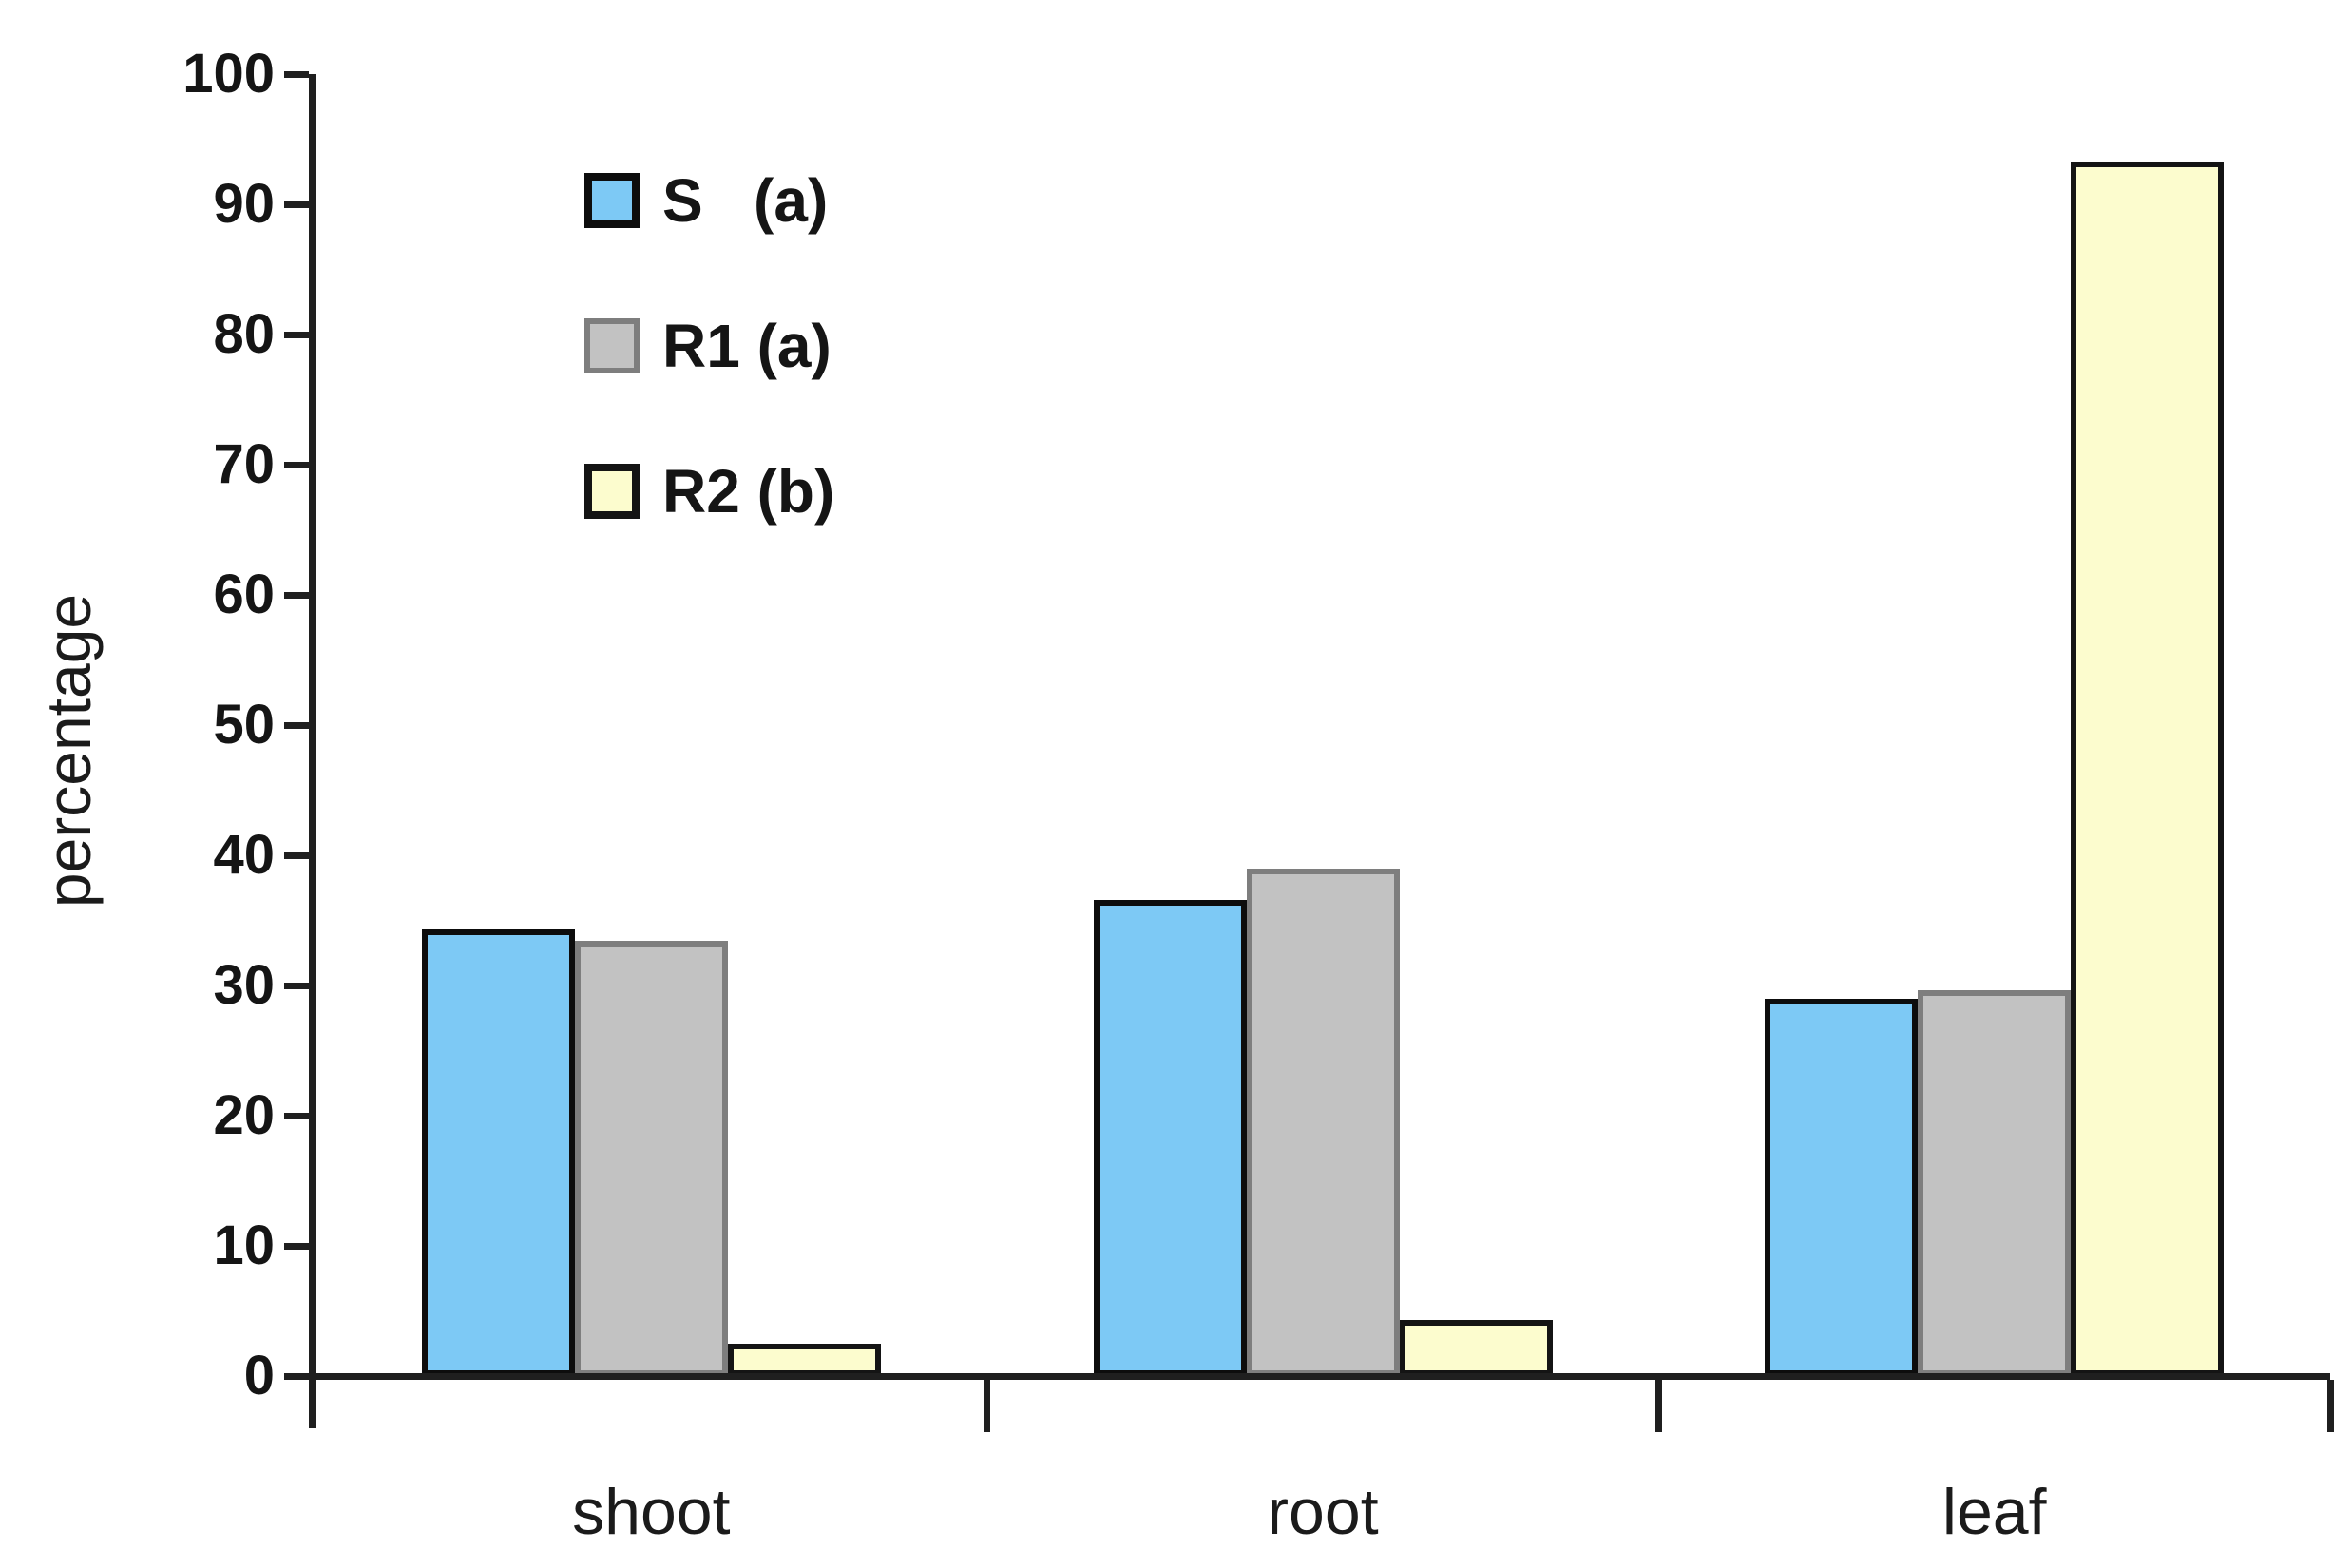  What do you see at coordinates (1994, 1512) in the screenshot?
I see `category-label-leaf: leaf` at bounding box center [1994, 1512].